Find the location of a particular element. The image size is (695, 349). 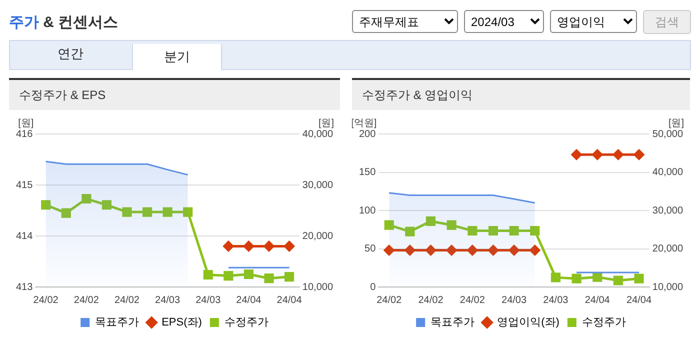

text: 주가 & 컨센서스 is located at coordinates (63, 22).